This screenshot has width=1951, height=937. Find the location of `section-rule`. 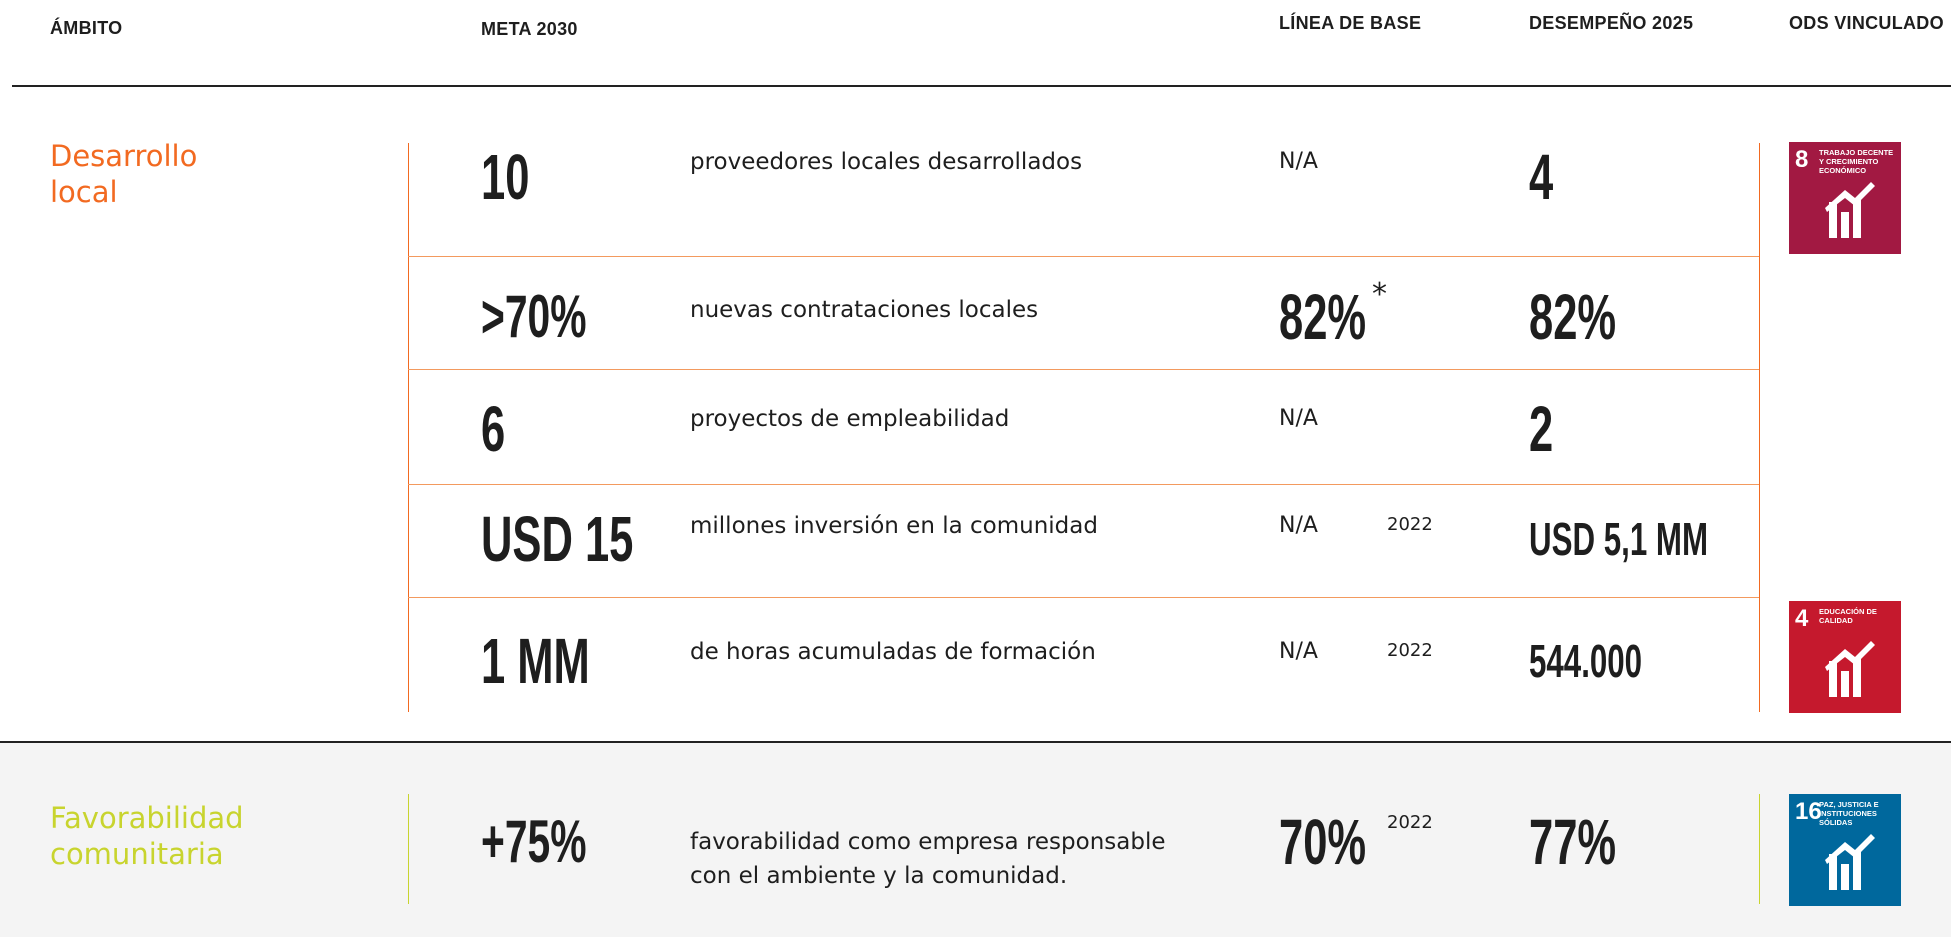

section-rule is located at coordinates (975, 742).